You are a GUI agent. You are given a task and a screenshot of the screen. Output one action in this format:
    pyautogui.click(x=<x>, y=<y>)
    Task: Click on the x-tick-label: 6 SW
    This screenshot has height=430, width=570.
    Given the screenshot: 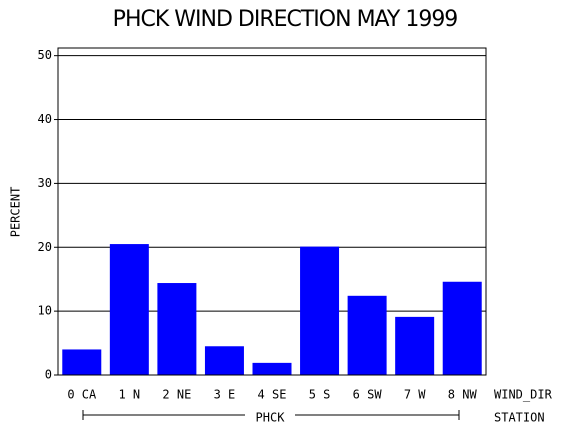 What is the action you would take?
    pyautogui.click(x=368, y=395)
    